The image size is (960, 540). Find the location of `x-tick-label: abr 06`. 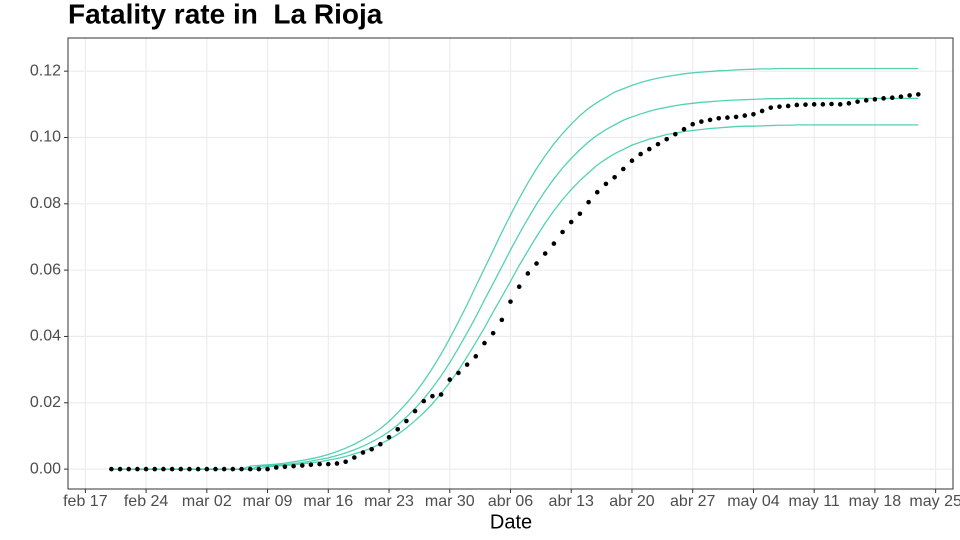

x-tick-label: abr 06 is located at coordinates (510, 501).